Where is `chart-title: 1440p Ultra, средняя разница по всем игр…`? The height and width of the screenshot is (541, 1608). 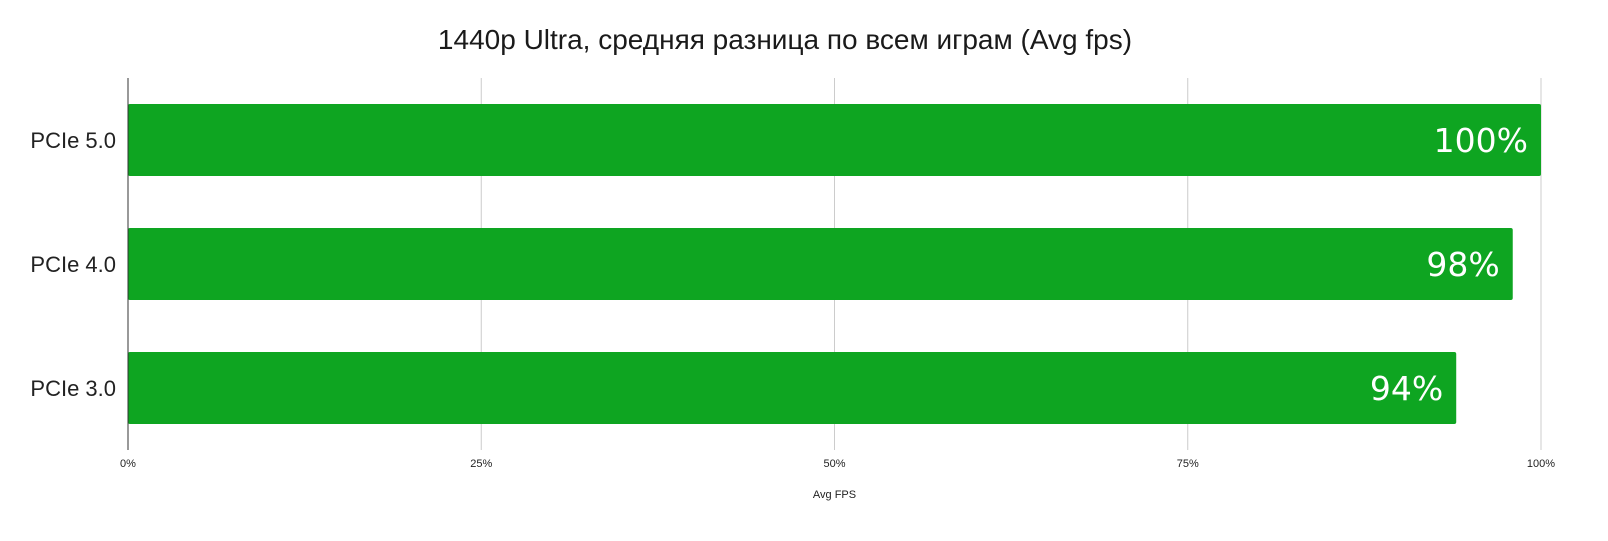
chart-title: 1440p Ultra, средняя разница по всем игр… is located at coordinates (785, 39).